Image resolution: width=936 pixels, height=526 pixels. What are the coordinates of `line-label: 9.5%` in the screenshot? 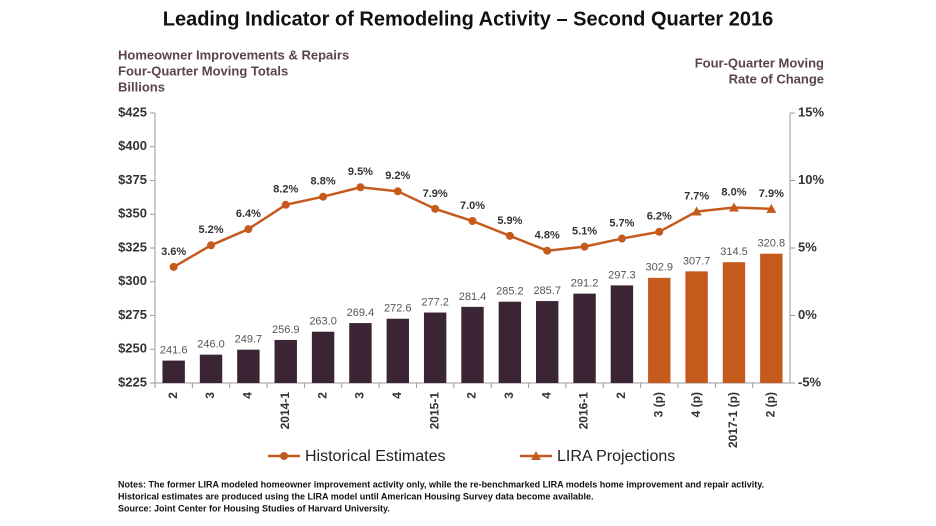 It's located at (360, 172).